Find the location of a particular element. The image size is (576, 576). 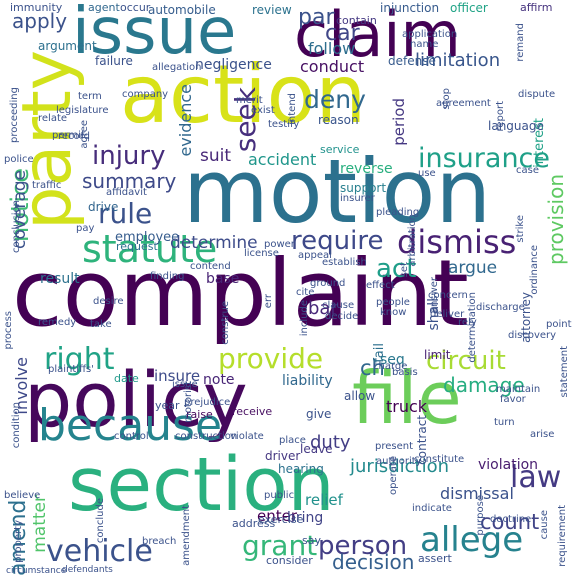

cloud-word-application: application is located at coordinates (430, 34).